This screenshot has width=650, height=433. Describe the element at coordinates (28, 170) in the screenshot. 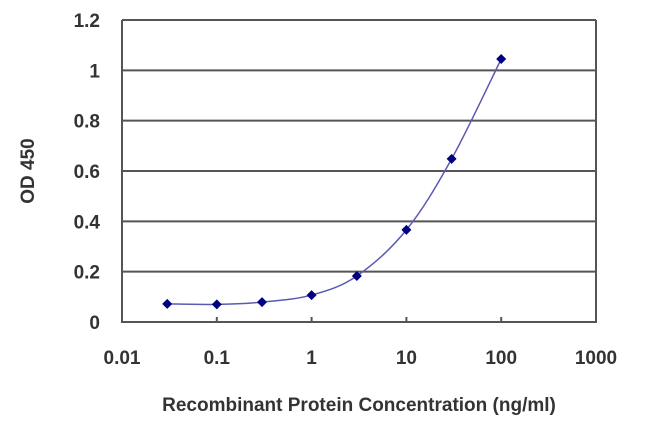

I see `y-axis-title: OD 450` at that location.